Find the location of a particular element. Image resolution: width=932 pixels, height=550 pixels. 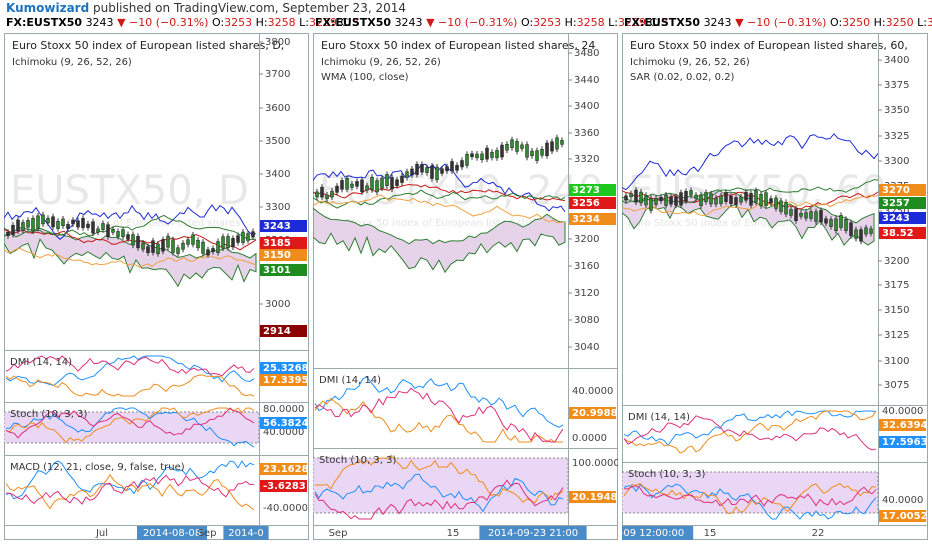

stoch-band is located at coordinates (750, 492).